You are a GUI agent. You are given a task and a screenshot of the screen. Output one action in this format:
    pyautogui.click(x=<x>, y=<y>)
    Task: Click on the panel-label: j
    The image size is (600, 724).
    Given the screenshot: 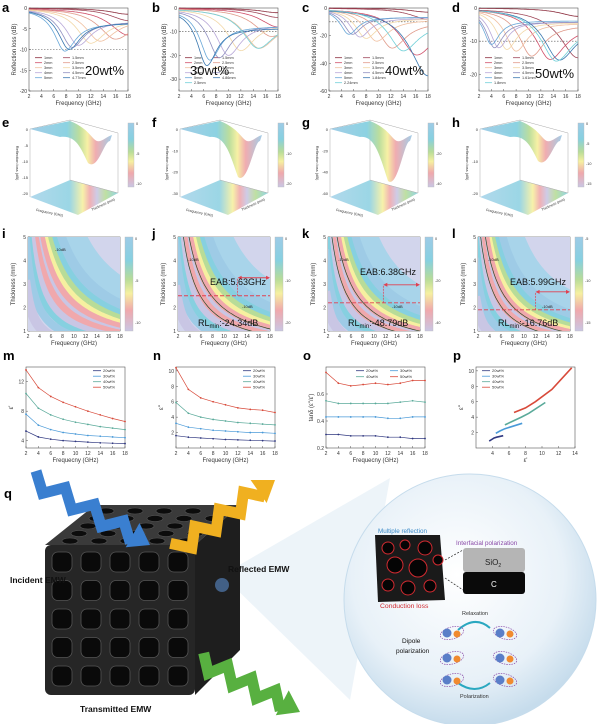 What is the action you would take?
    pyautogui.click(x=153, y=233)
    